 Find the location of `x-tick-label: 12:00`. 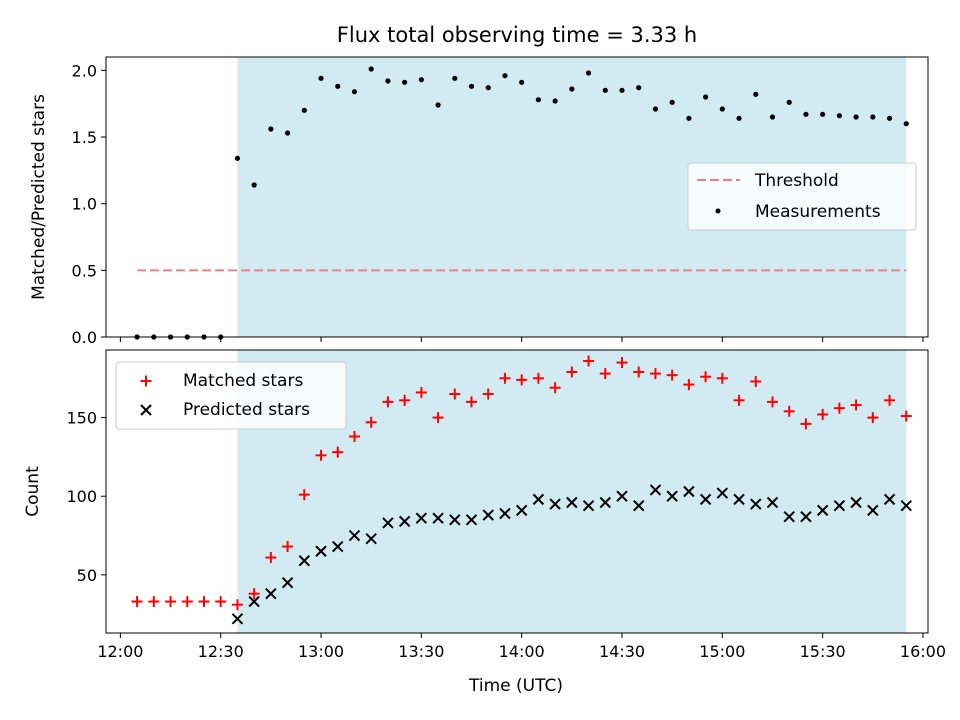

x-tick-label: 12:00 is located at coordinates (120, 651).